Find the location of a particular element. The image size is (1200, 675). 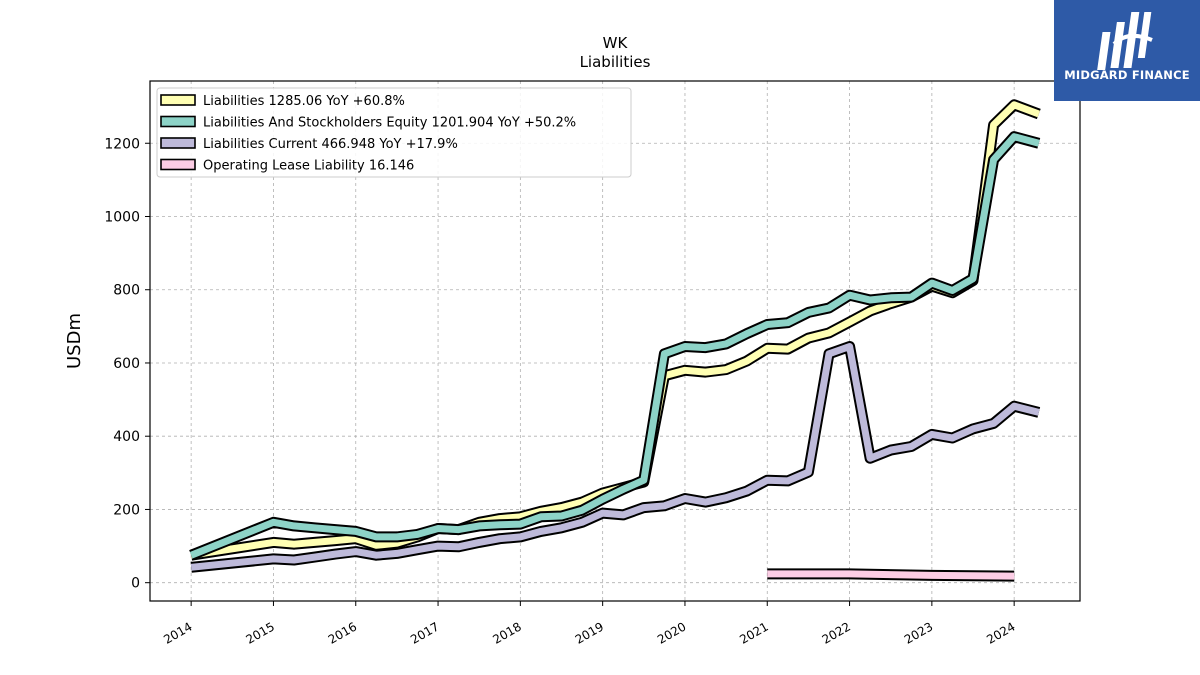

x-tick-label: 2024 is located at coordinates (1000, 632).